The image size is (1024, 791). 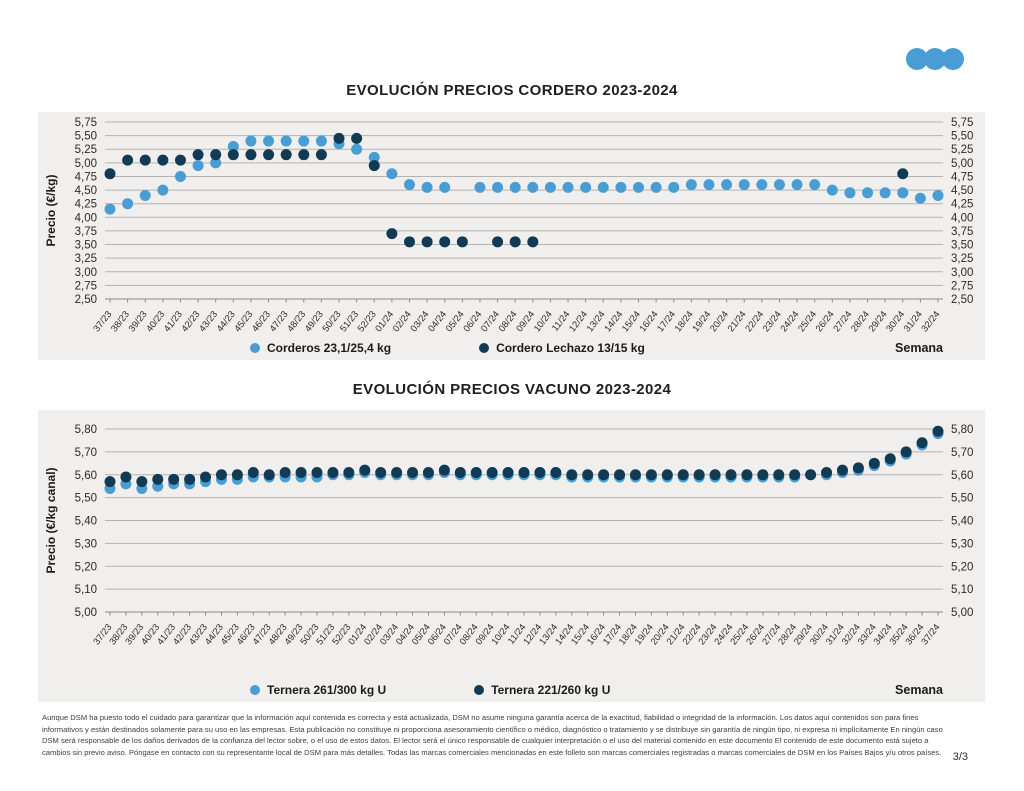 What do you see at coordinates (578, 321) in the screenshot?
I see `svg-text: 12/24` at bounding box center [578, 321].